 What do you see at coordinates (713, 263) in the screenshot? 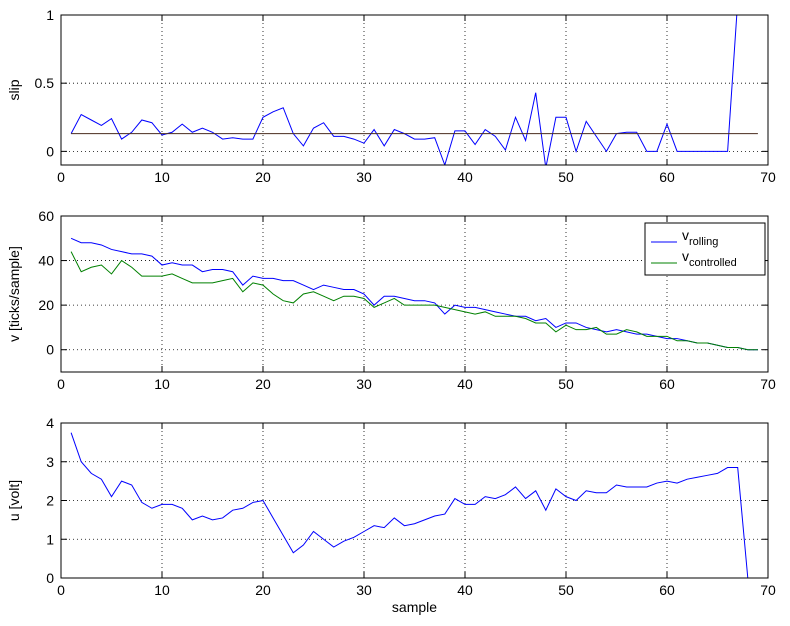
I see `legend-label-sub: controlled` at bounding box center [713, 263].